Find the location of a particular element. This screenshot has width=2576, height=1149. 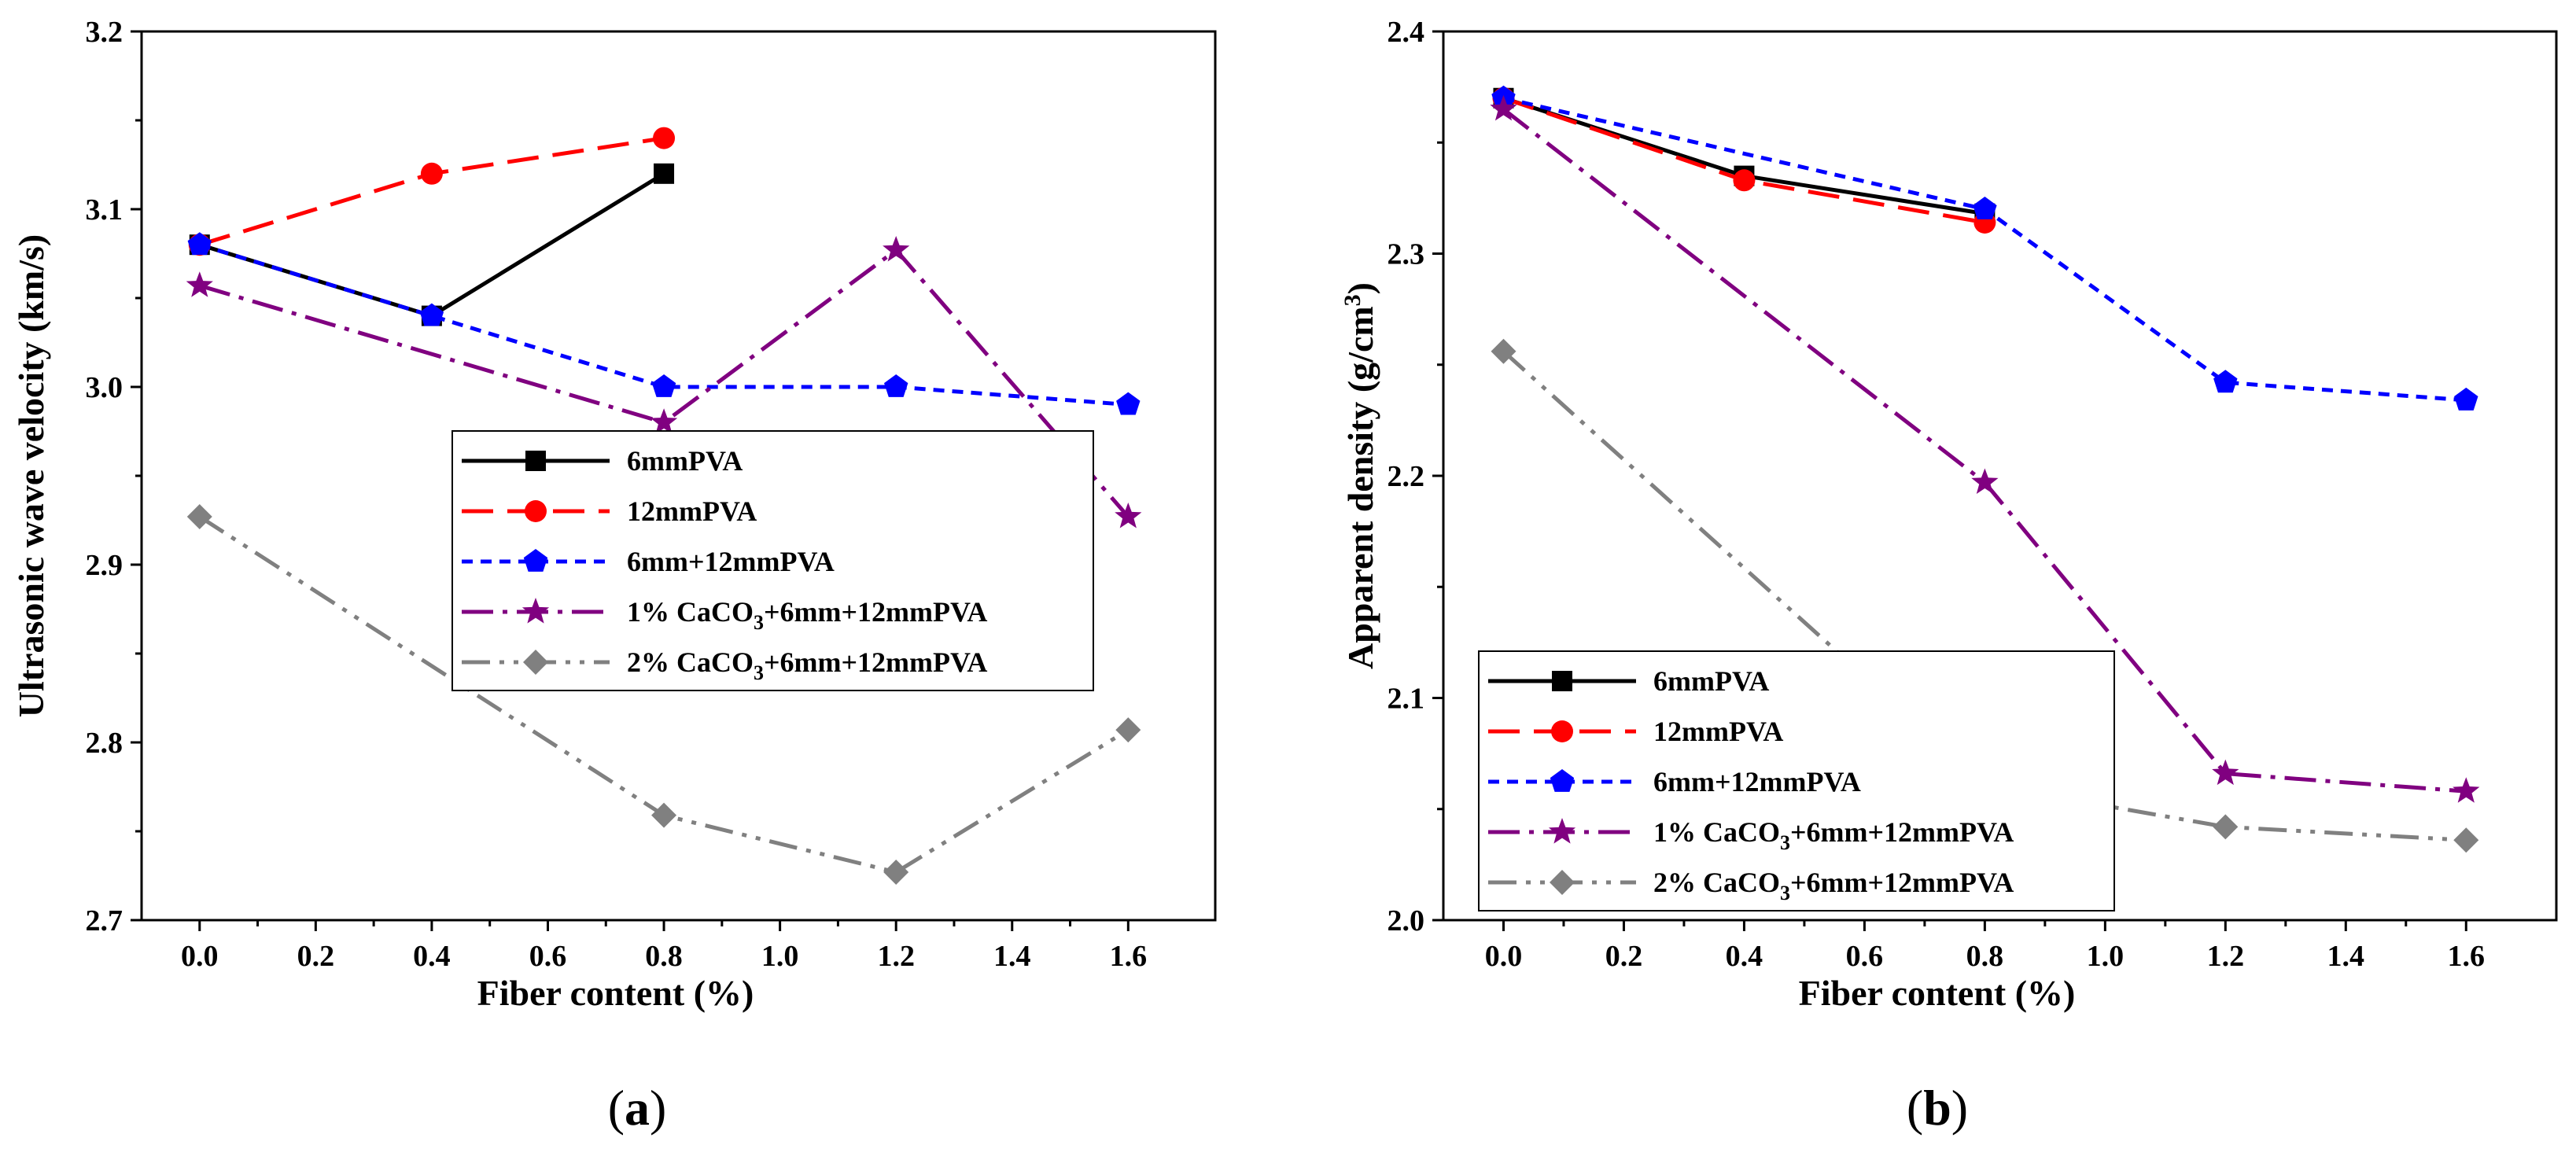

legend-item: 6mm+12mmPVA is located at coordinates (648, 562).